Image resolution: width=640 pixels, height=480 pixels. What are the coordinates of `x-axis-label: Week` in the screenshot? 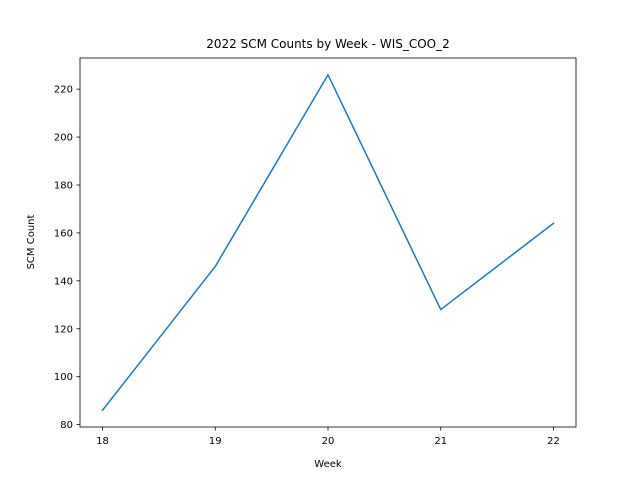 It's located at (328, 464).